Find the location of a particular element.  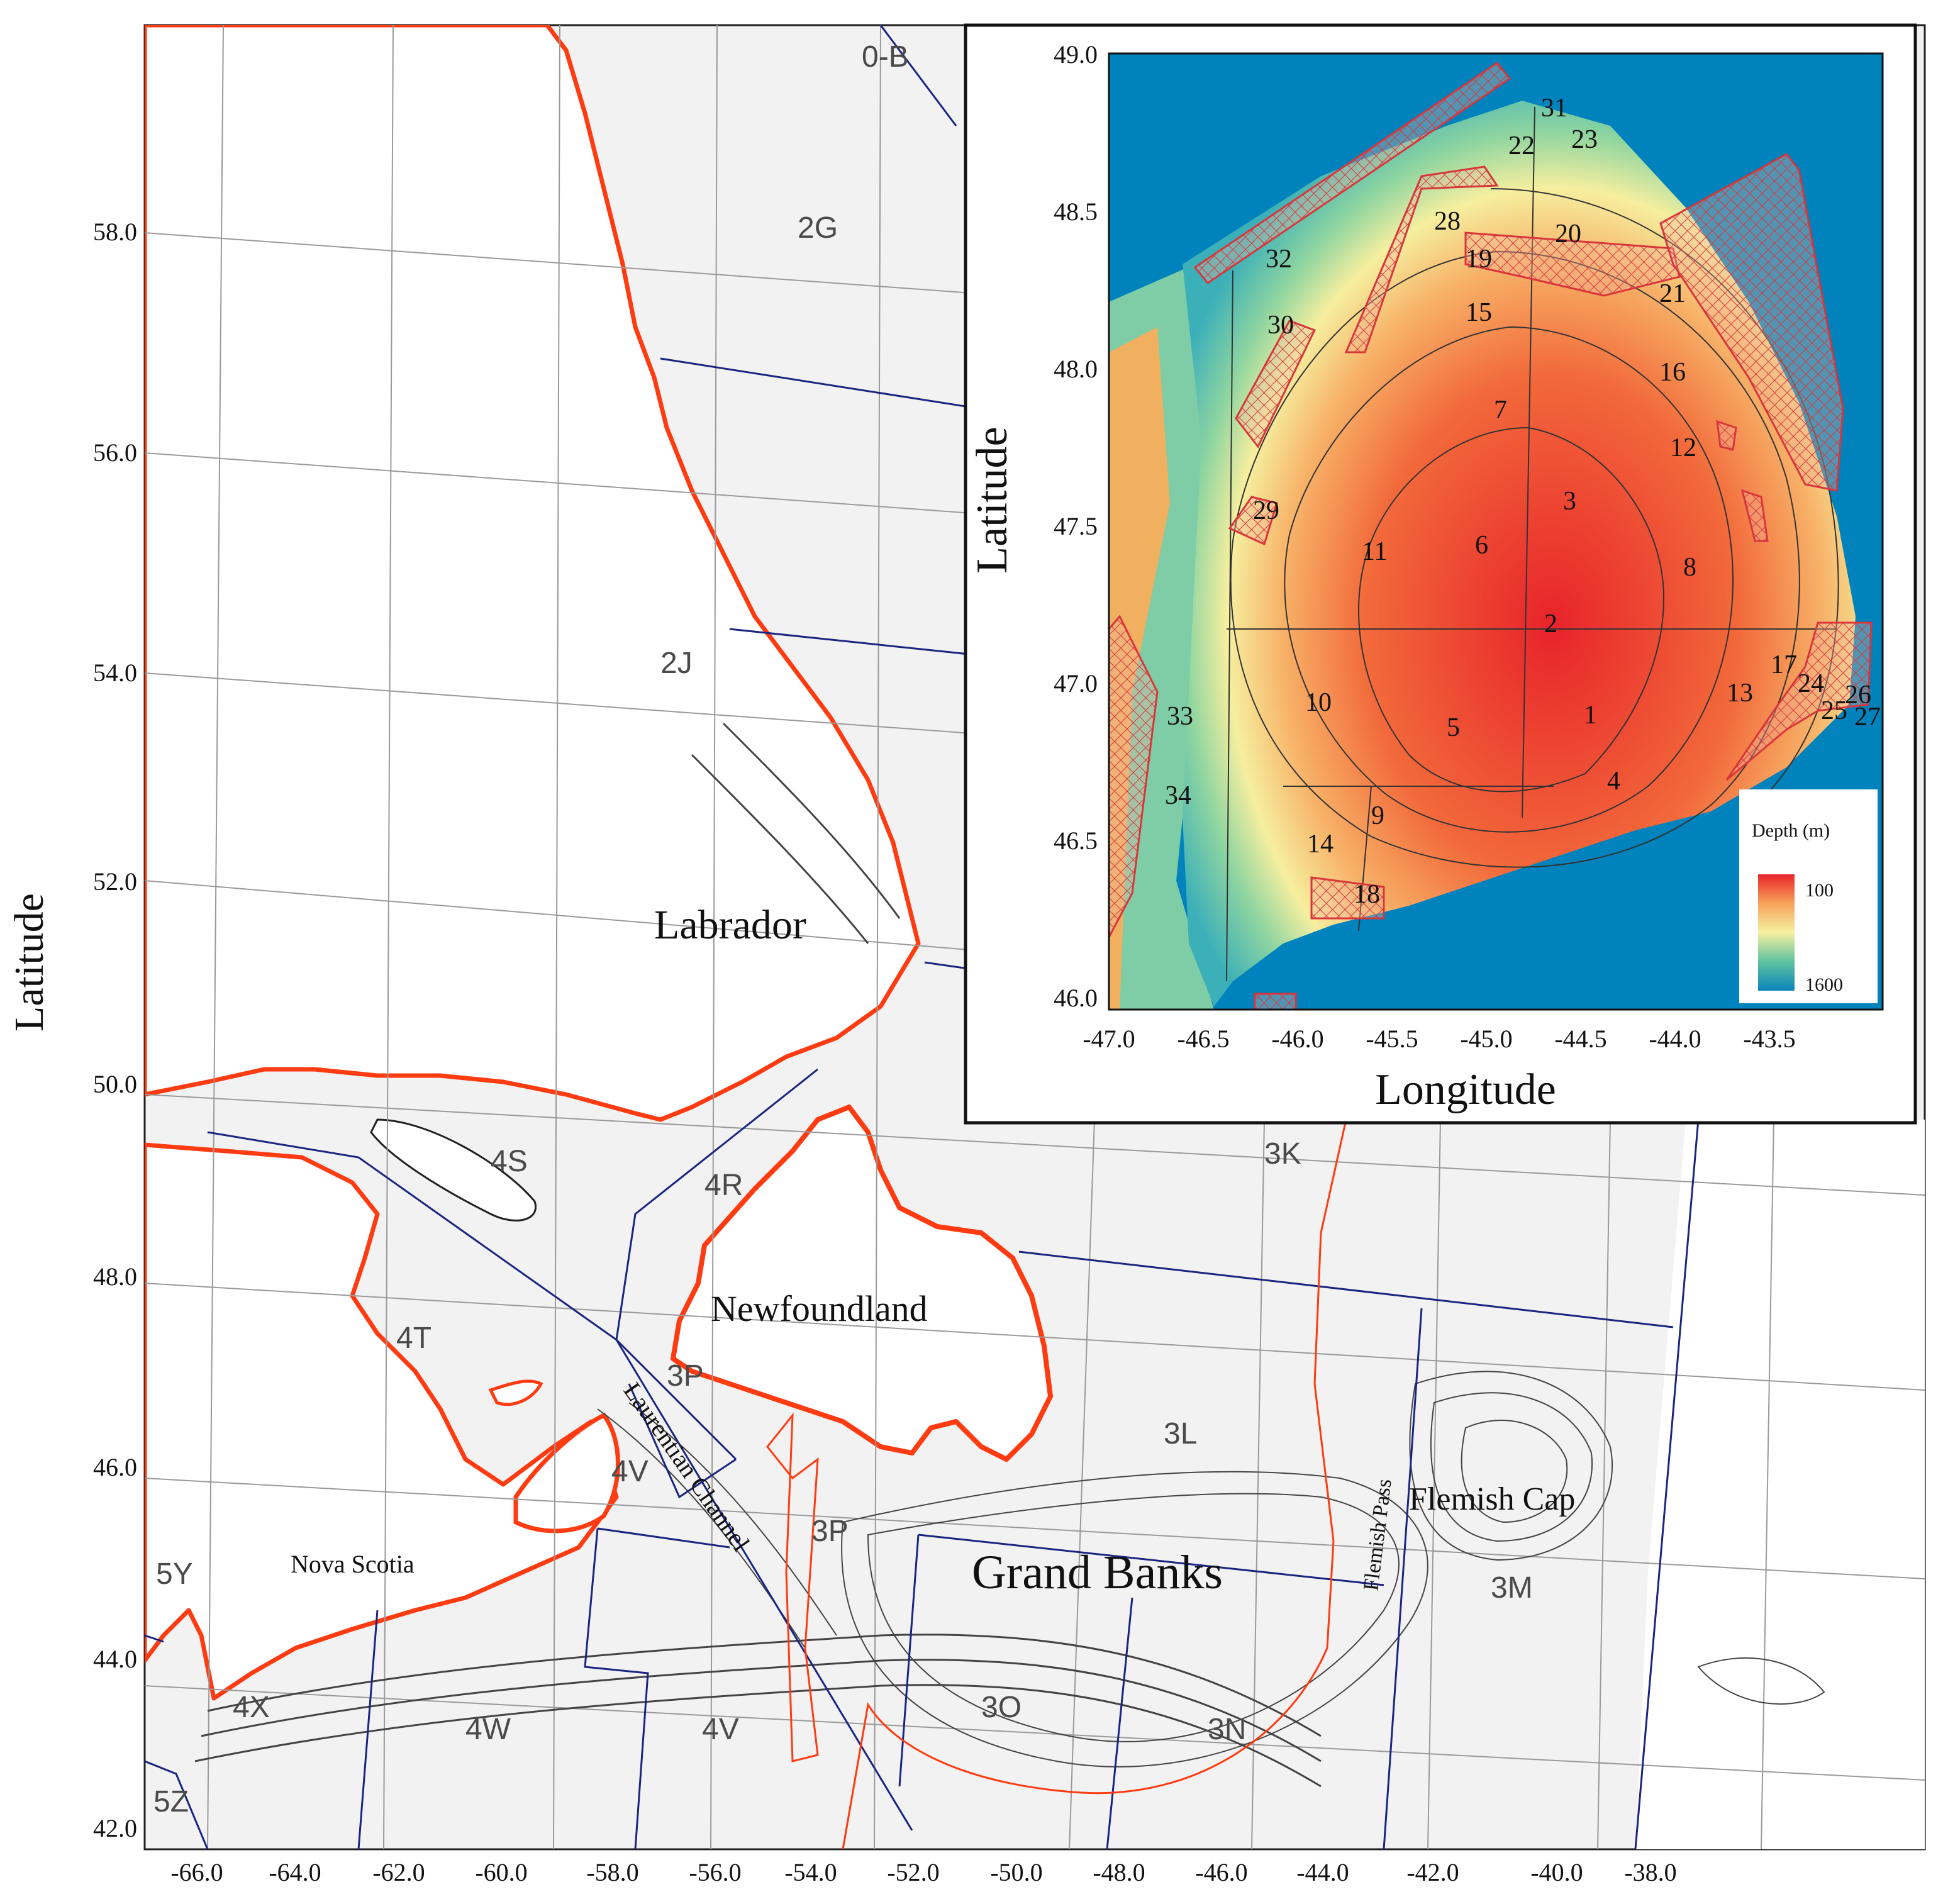

main-x-tick: -64.0 is located at coordinates (295, 1872).